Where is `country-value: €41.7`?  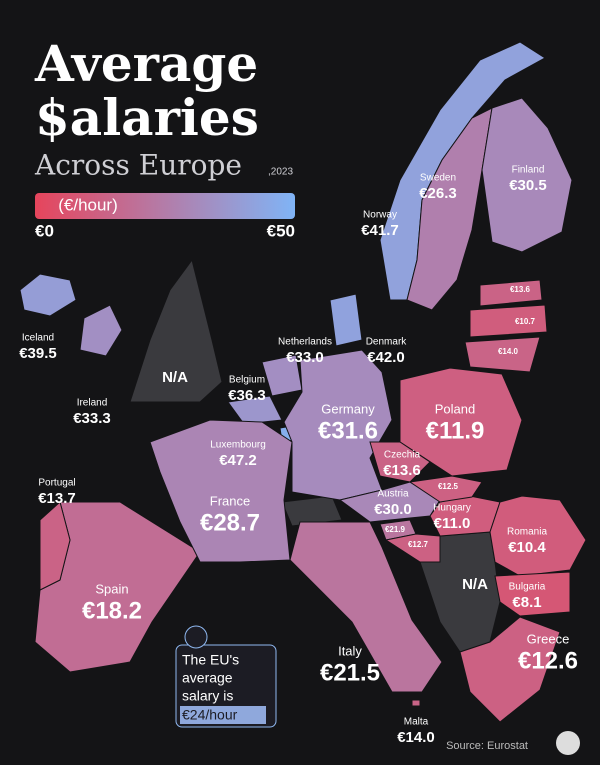 country-value: €41.7 is located at coordinates (380, 230).